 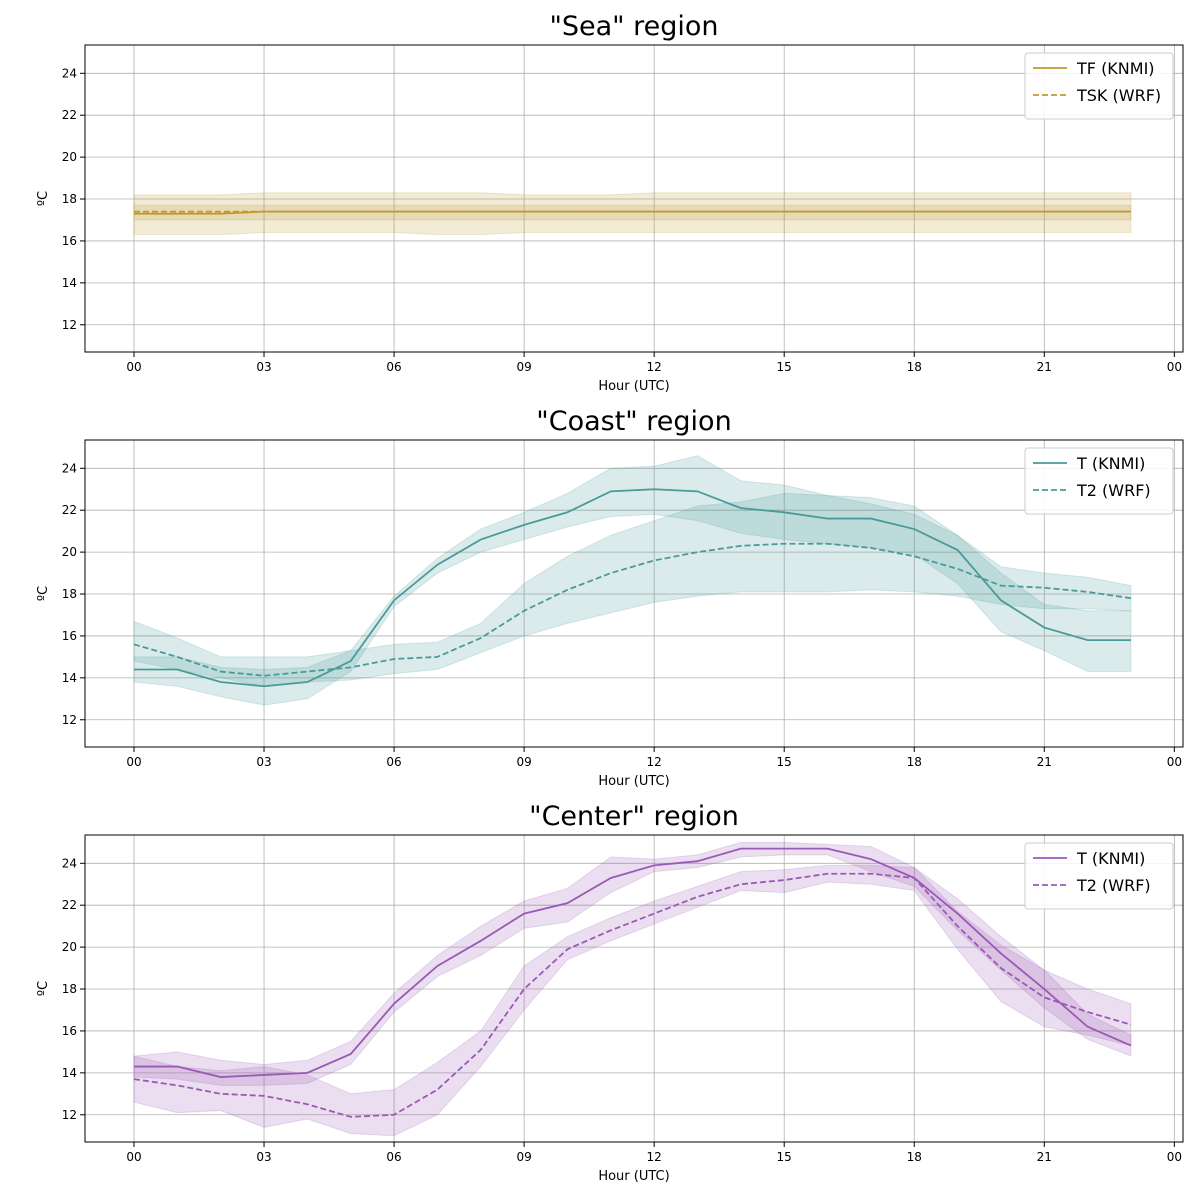 What do you see at coordinates (1118, 95) in the screenshot?
I see `legend-label: TSK (WRF)` at bounding box center [1118, 95].